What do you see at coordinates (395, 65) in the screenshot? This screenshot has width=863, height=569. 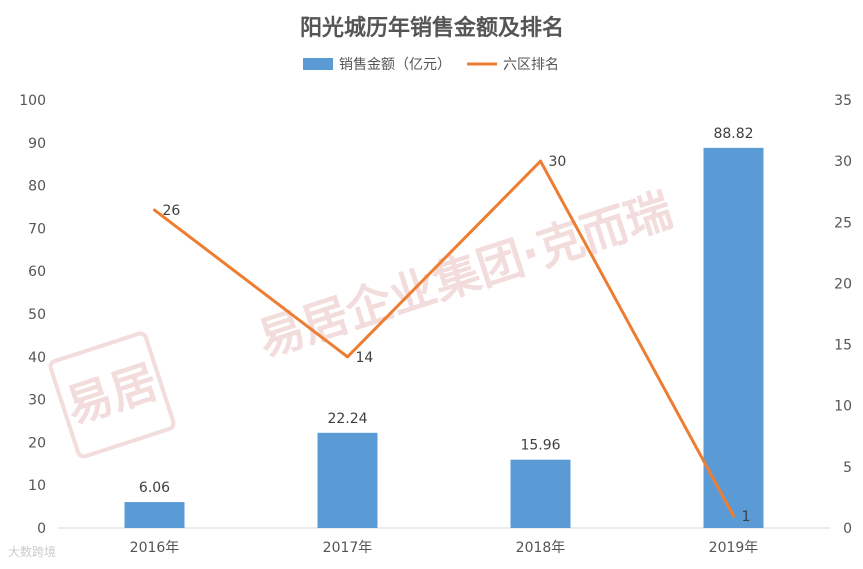 I see `legend-label-sales: 销售金额（亿元）` at bounding box center [395, 65].